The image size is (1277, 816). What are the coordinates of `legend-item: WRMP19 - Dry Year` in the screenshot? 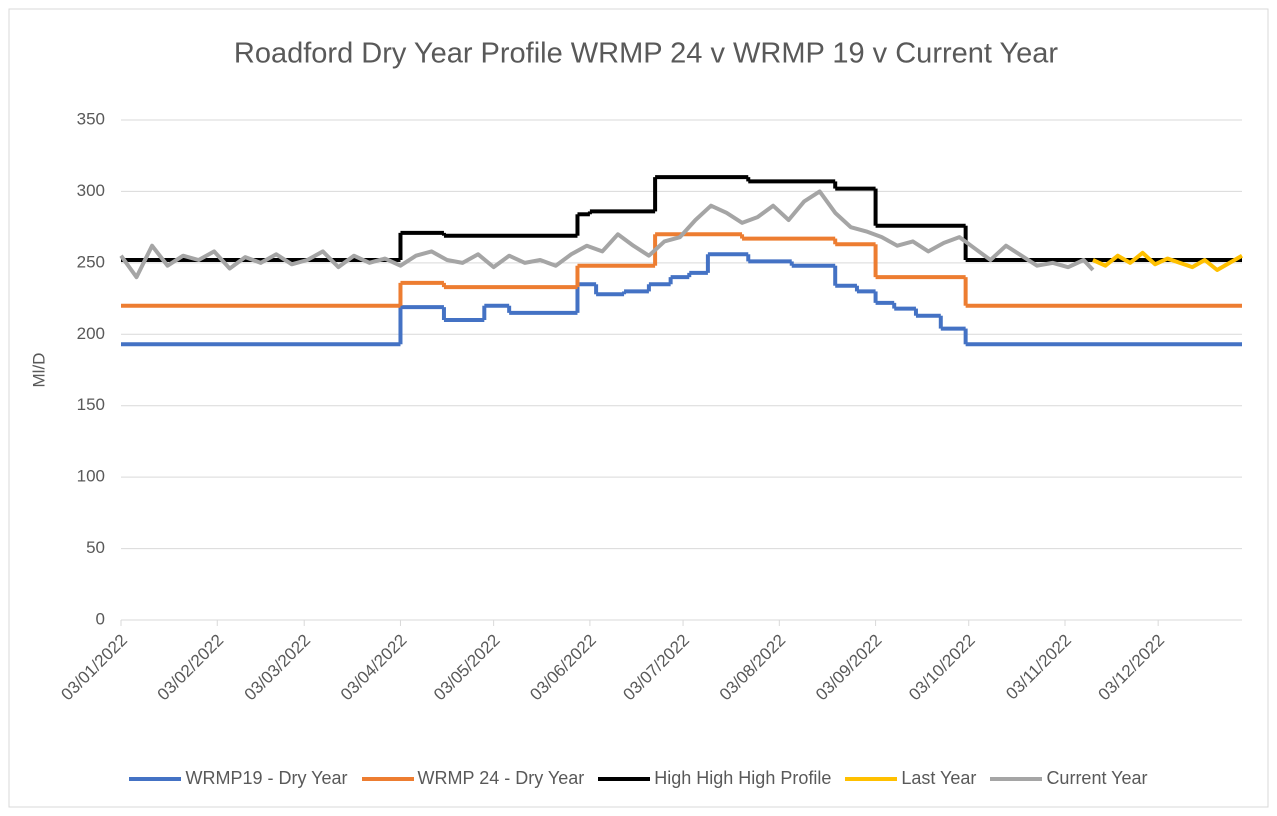 It's located at (238, 778).